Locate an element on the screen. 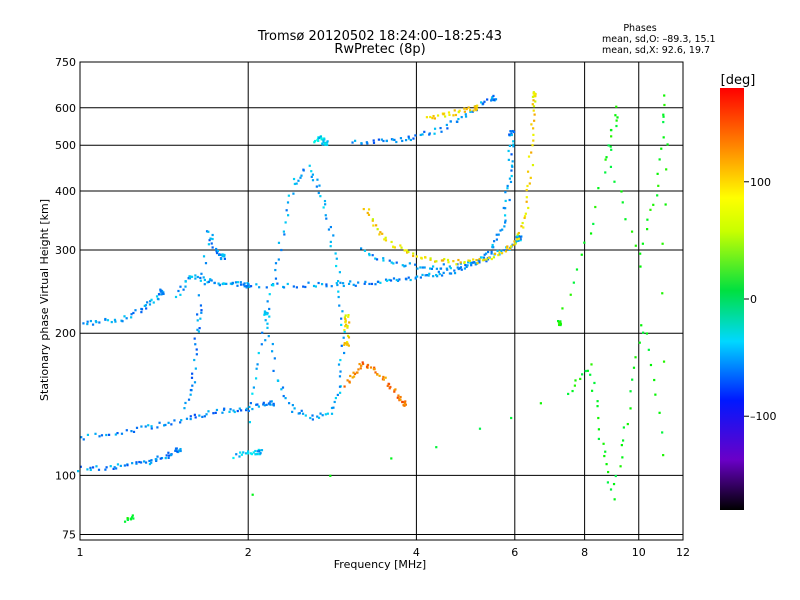  x-tick-label: 4 is located at coordinates (416, 552).